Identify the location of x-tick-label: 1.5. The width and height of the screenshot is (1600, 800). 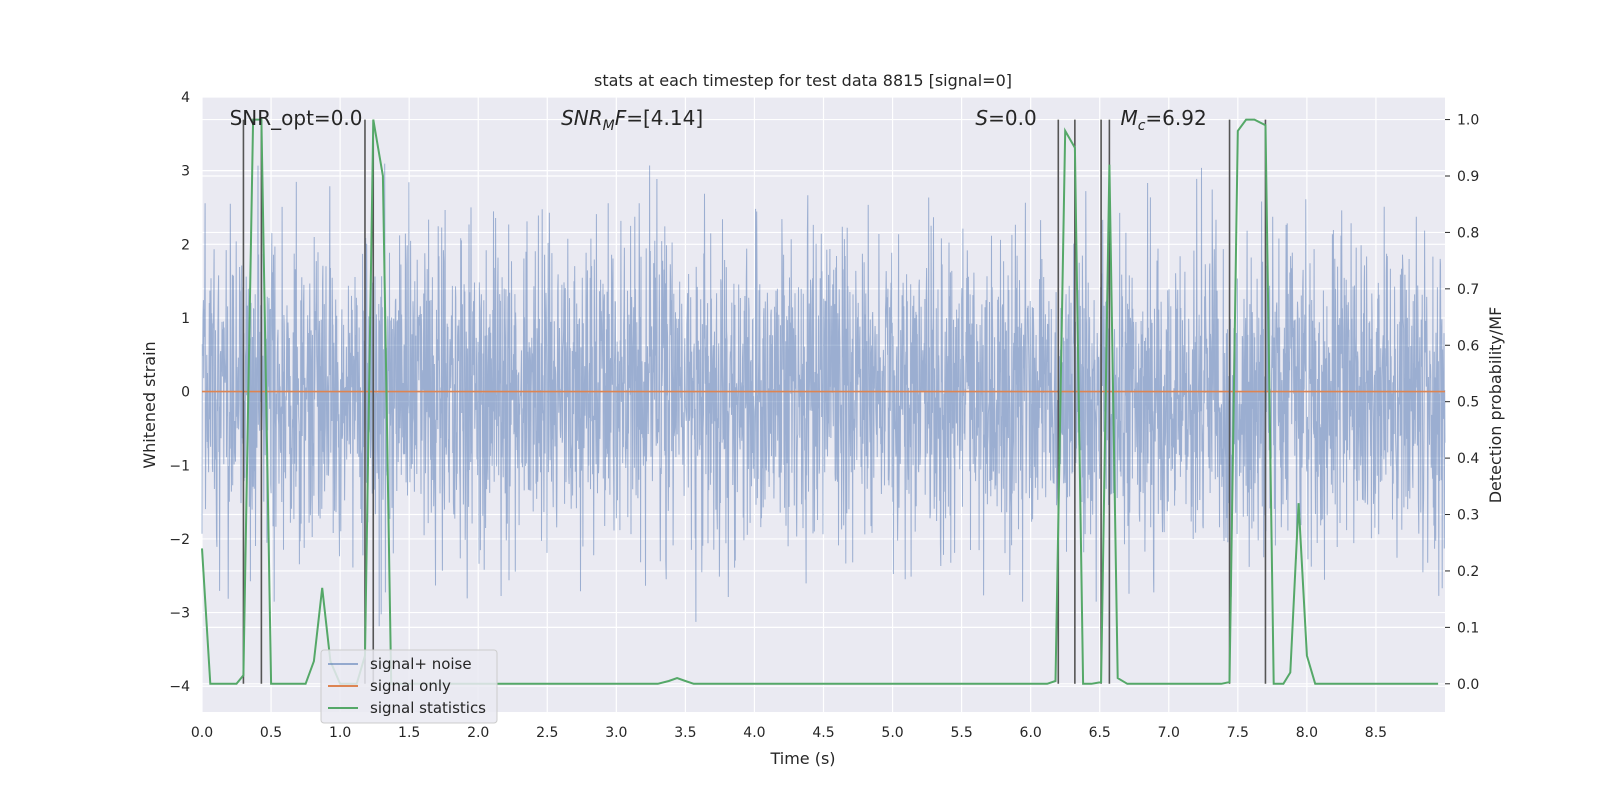
(409, 733).